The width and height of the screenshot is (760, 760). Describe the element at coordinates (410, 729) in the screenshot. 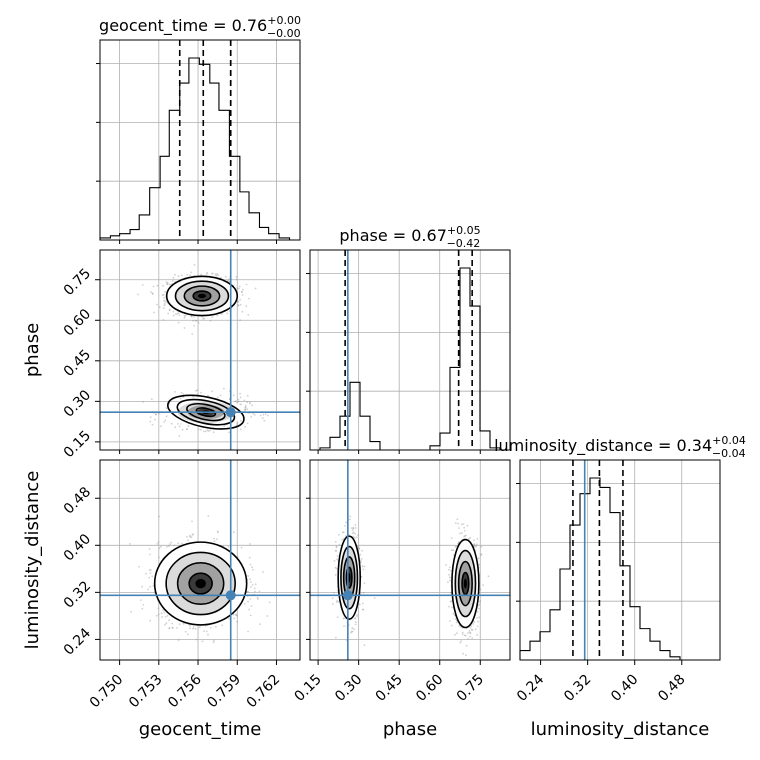

I see `x-axis-label-phase: phase` at that location.